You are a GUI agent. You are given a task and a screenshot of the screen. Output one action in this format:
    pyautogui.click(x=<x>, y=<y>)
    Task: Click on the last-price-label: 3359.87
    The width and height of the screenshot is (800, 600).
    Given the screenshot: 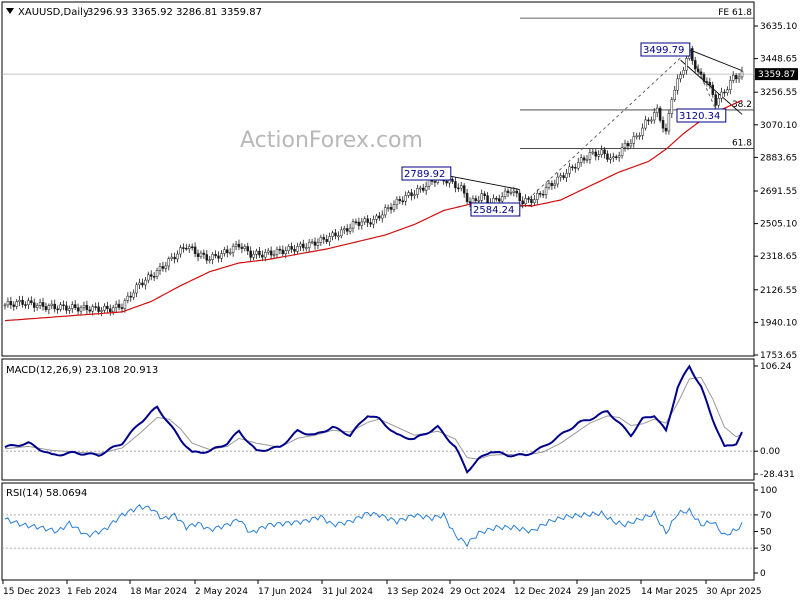 What is the action you would take?
    pyautogui.click(x=776, y=75)
    